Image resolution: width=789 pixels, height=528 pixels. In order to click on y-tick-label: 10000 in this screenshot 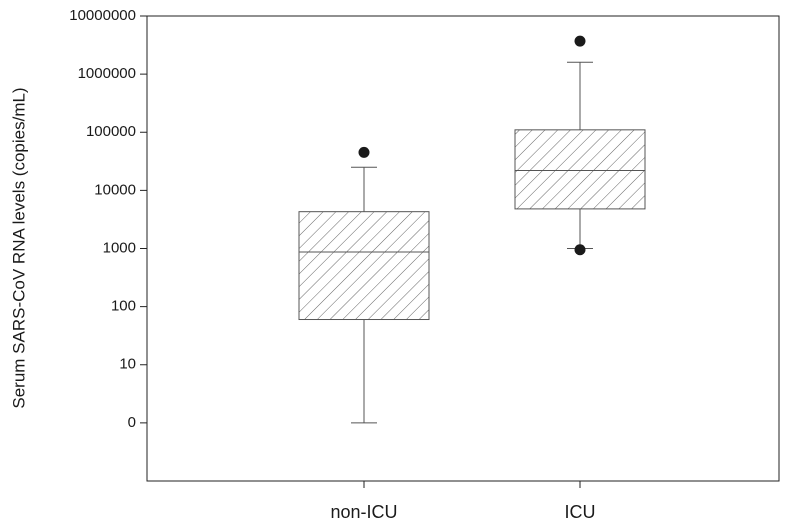, I will do `click(115, 189)`.